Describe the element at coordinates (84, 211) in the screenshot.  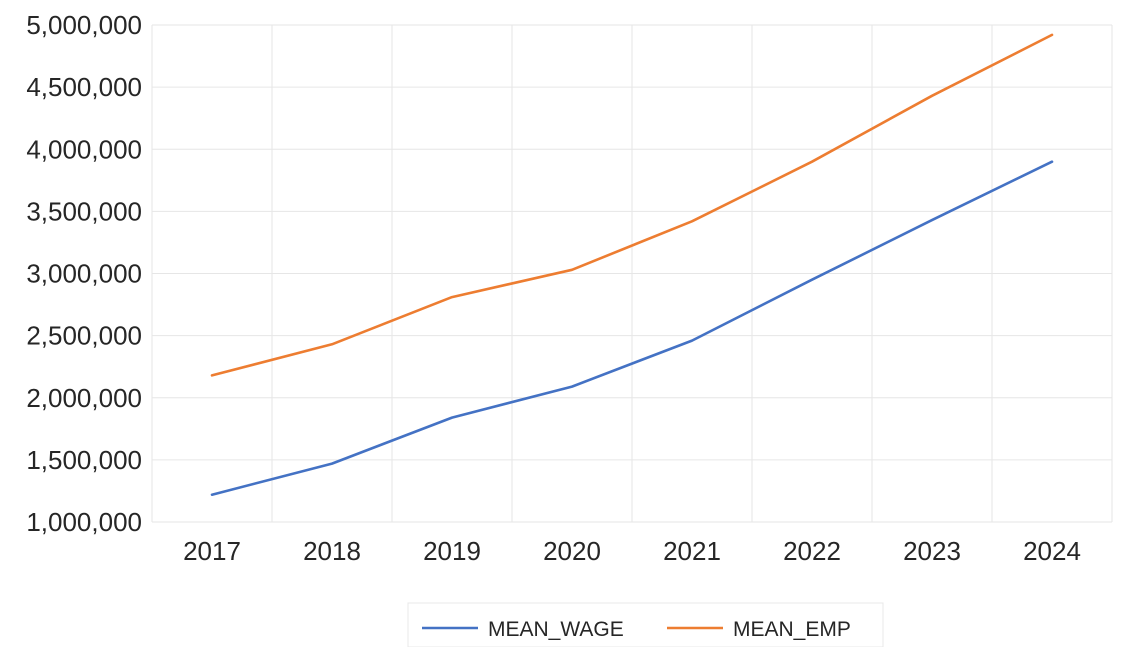
I see `y-tick-label: 3,500,000` at that location.